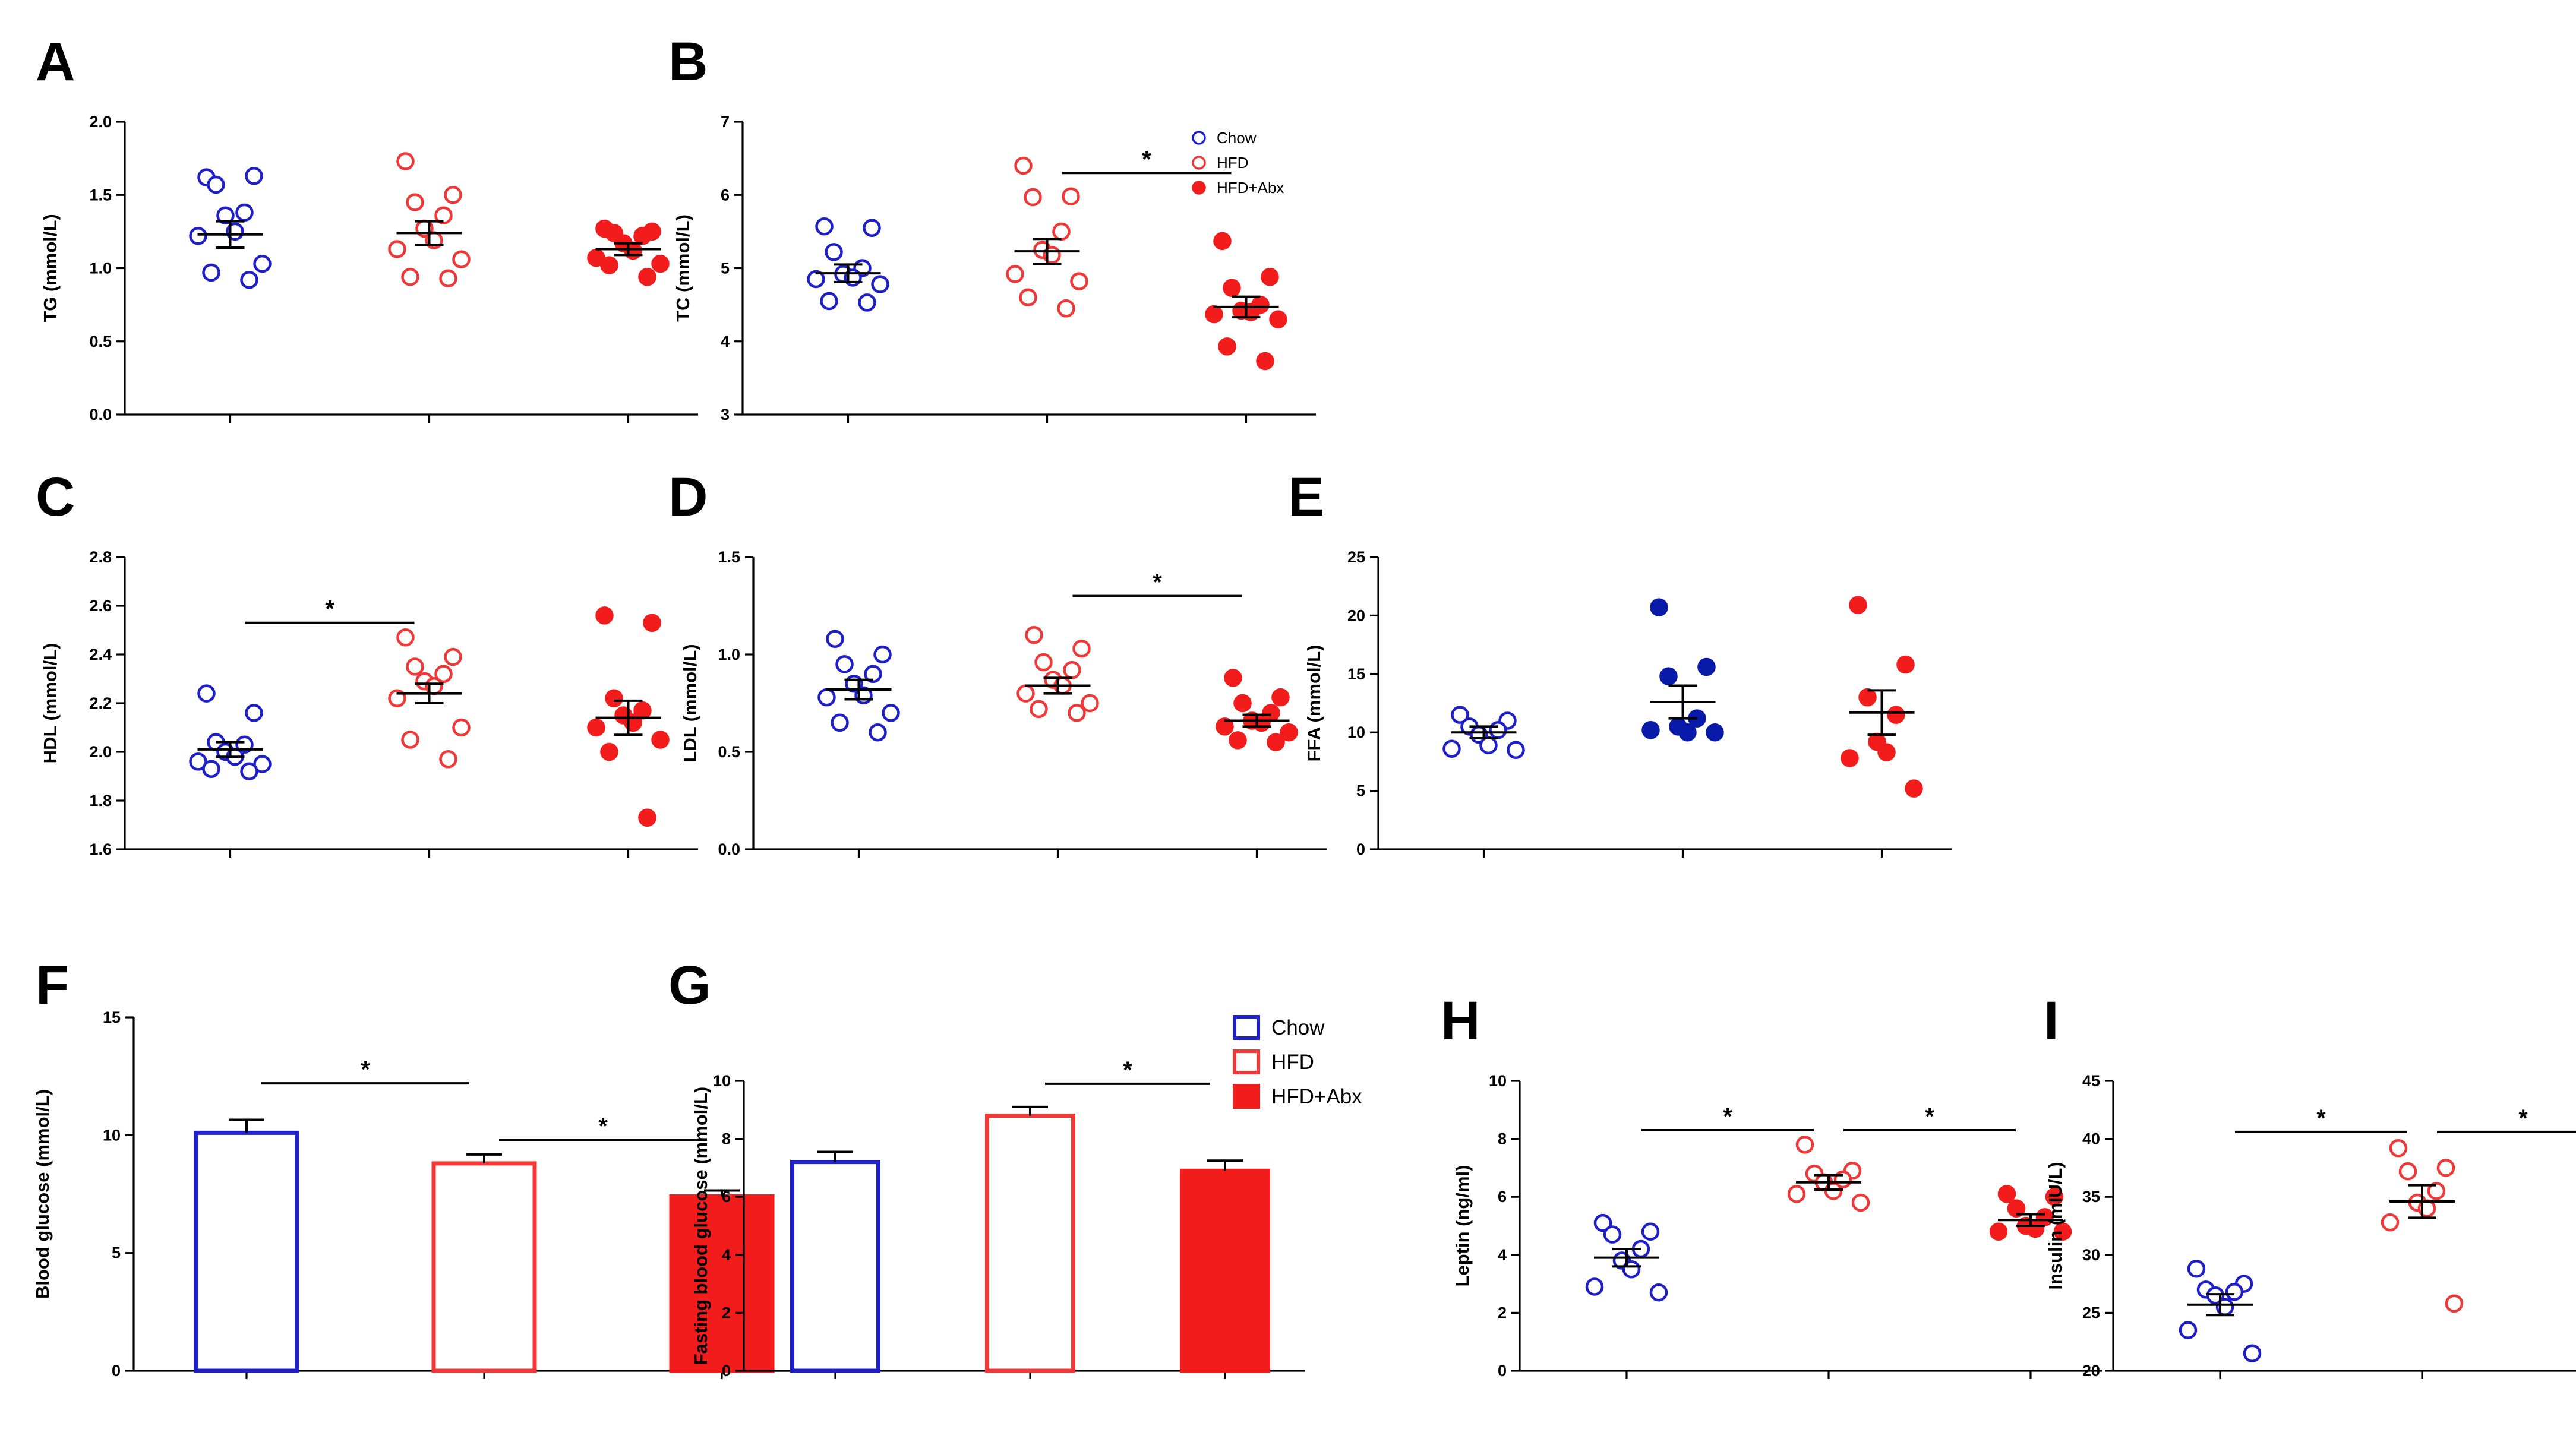 The image size is (2576, 1442). Describe the element at coordinates (2091, 1312) in the screenshot. I see `y-tick-label: 25` at that location.